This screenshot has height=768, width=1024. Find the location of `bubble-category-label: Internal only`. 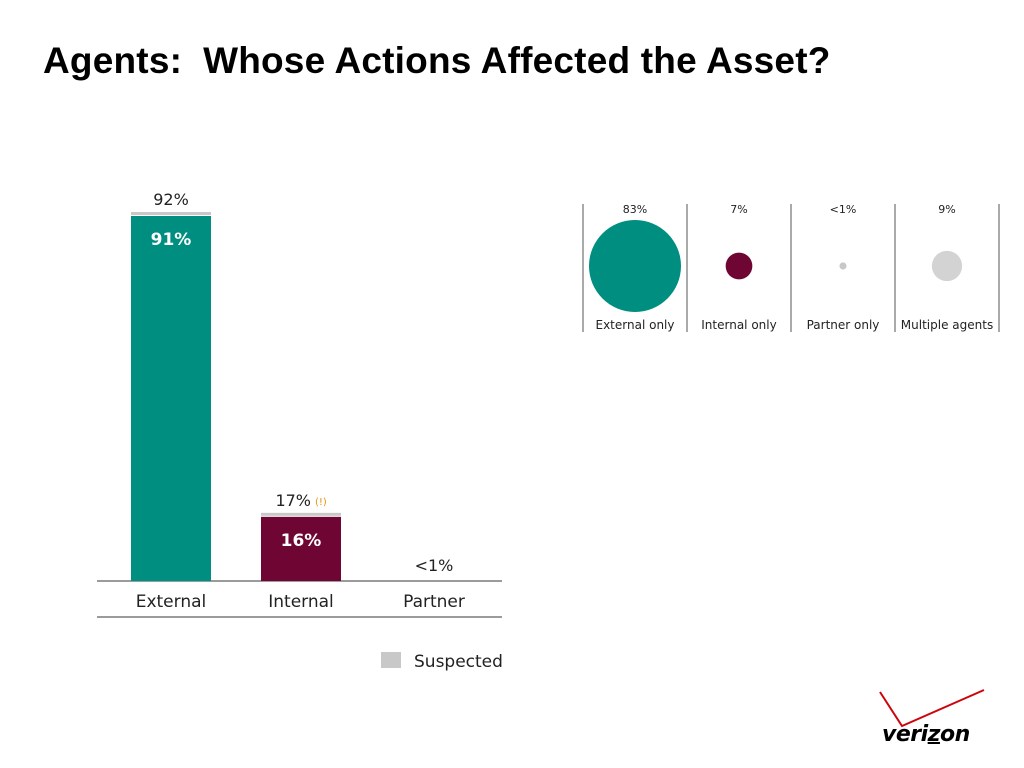

bubble-category-label: Internal only is located at coordinates (738, 325).